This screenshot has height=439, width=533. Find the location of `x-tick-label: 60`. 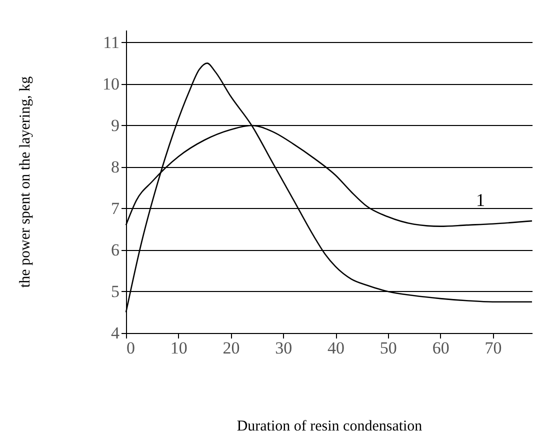

x-tick-label: 60 is located at coordinates (441, 348).